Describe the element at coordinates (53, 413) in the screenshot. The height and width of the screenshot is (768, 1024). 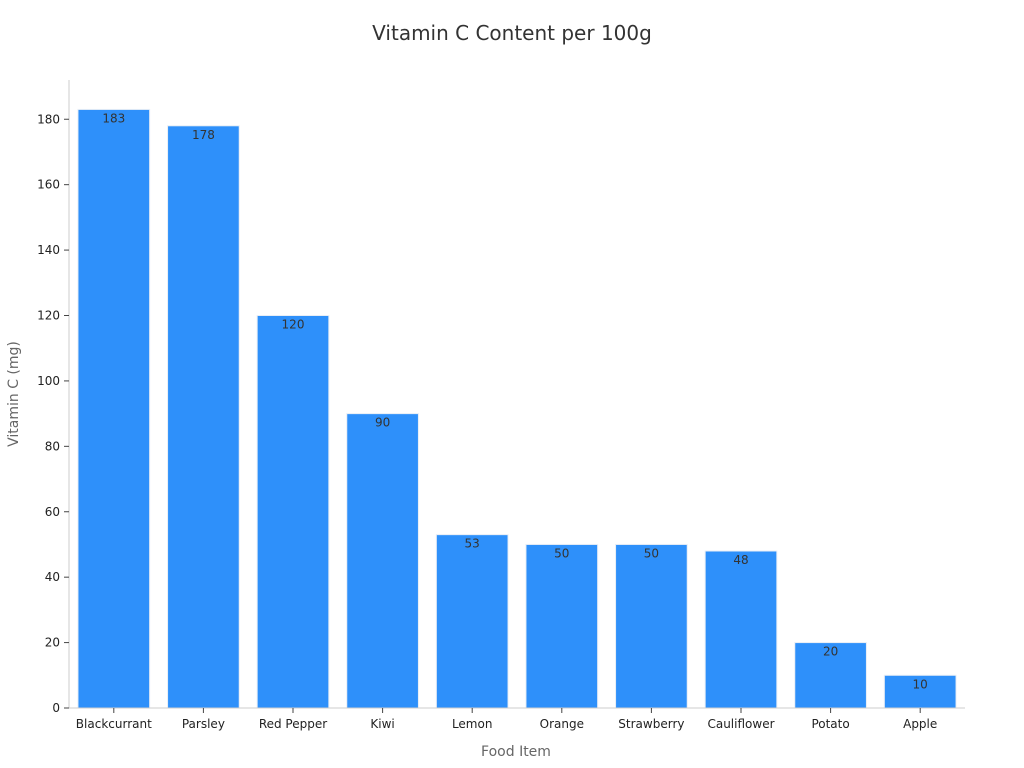
I see `y-axis-ticks: 0 20 40 60 80 100 120 140 160 180` at that location.